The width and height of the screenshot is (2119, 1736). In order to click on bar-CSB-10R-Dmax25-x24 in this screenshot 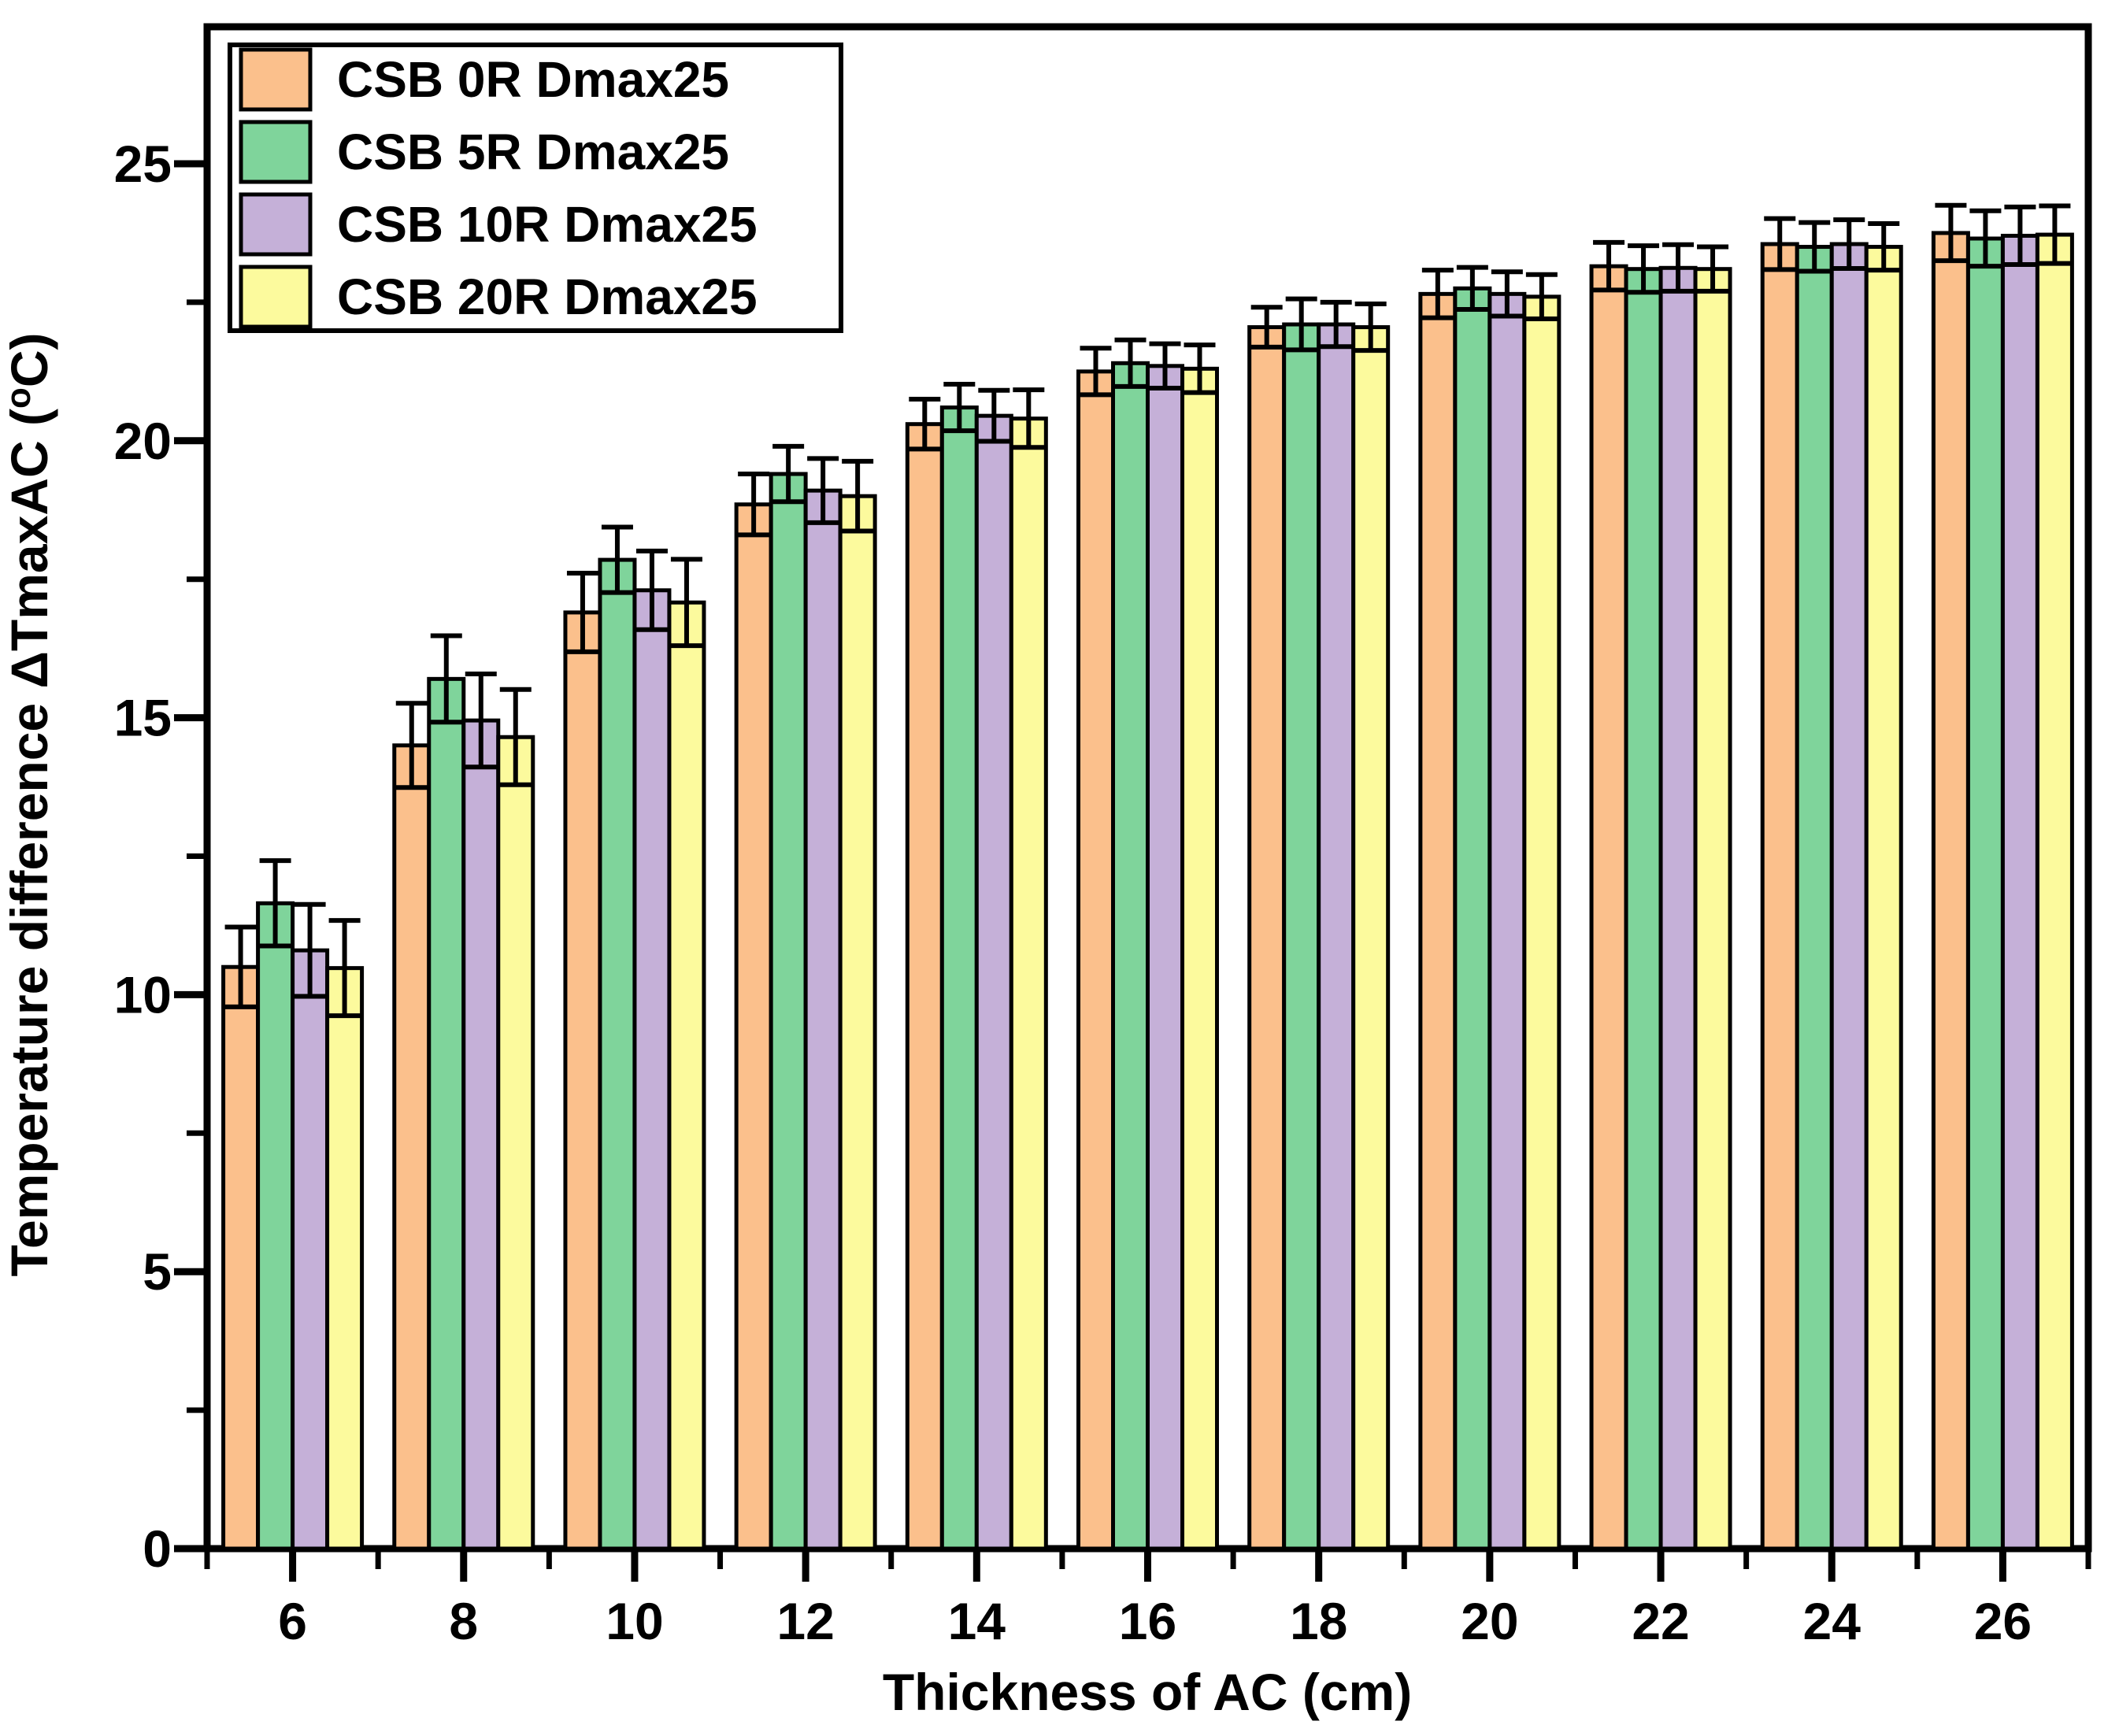, I will do `click(1849, 896)`.